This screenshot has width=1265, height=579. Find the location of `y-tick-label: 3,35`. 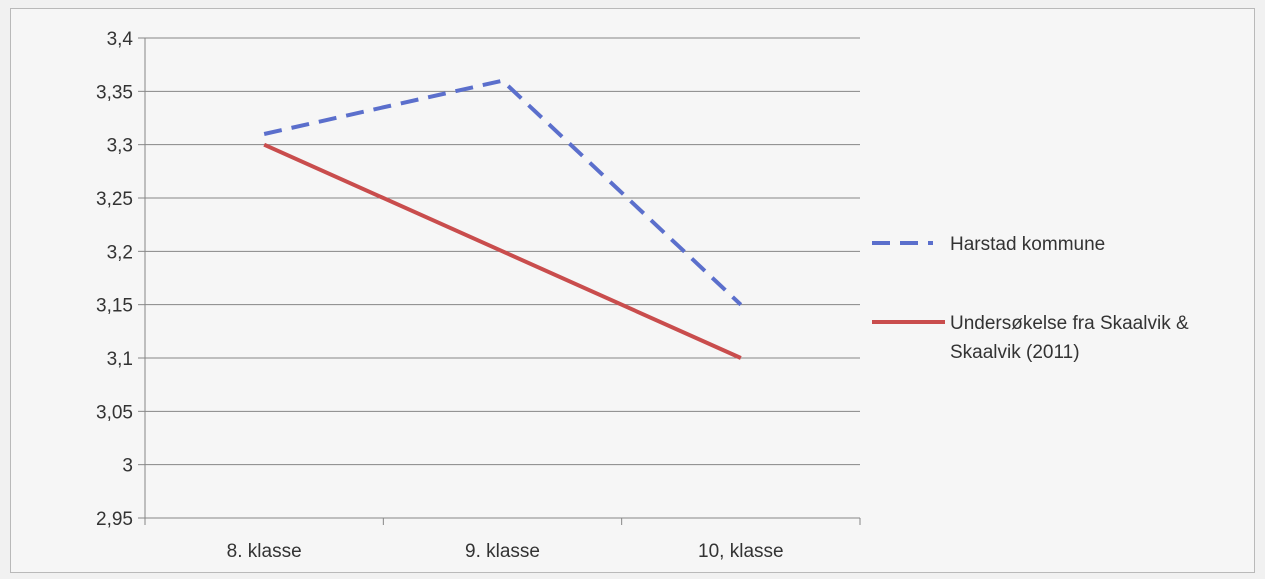

y-tick-label: 3,35 is located at coordinates (114, 92).